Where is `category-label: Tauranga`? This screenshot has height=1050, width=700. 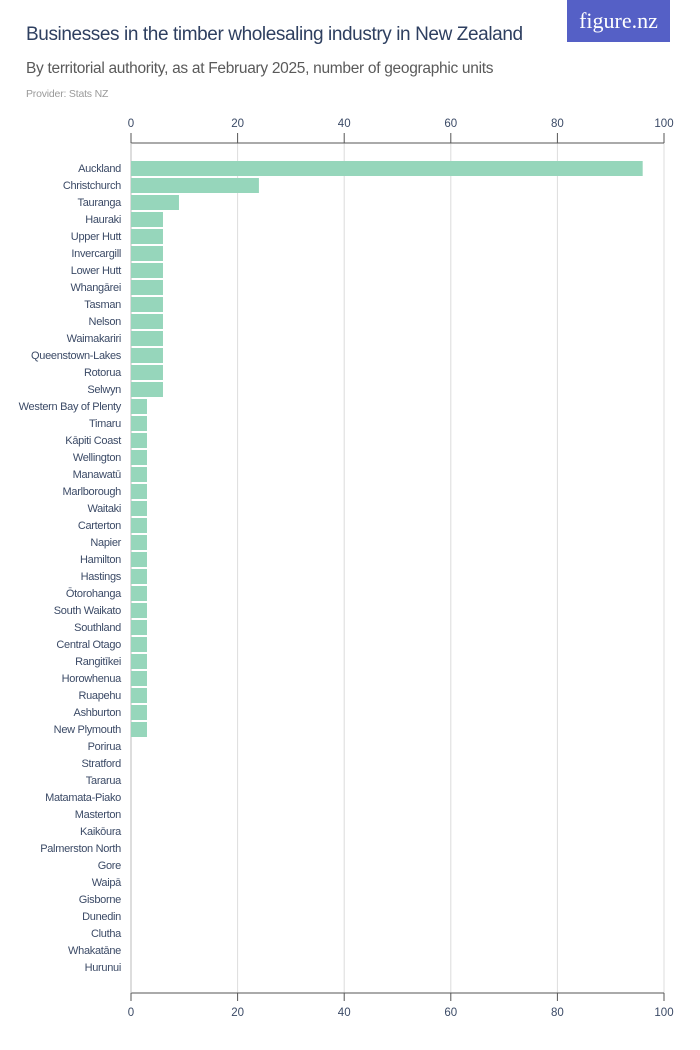
category-label: Tauranga is located at coordinates (100, 203).